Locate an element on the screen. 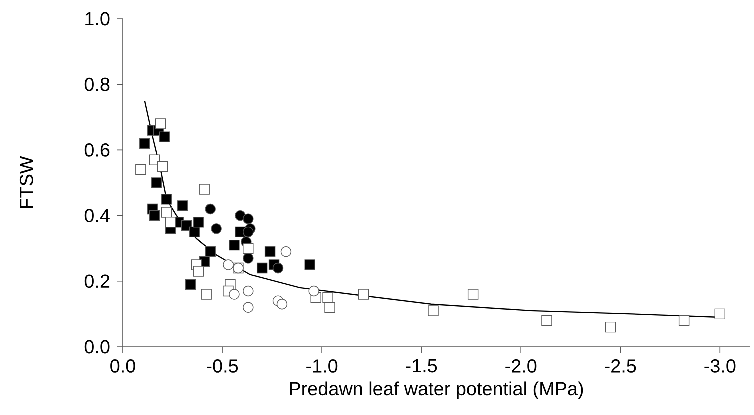 Image resolution: width=754 pixels, height=415 pixels. y-tick-label: 0.4 is located at coordinates (97, 216).